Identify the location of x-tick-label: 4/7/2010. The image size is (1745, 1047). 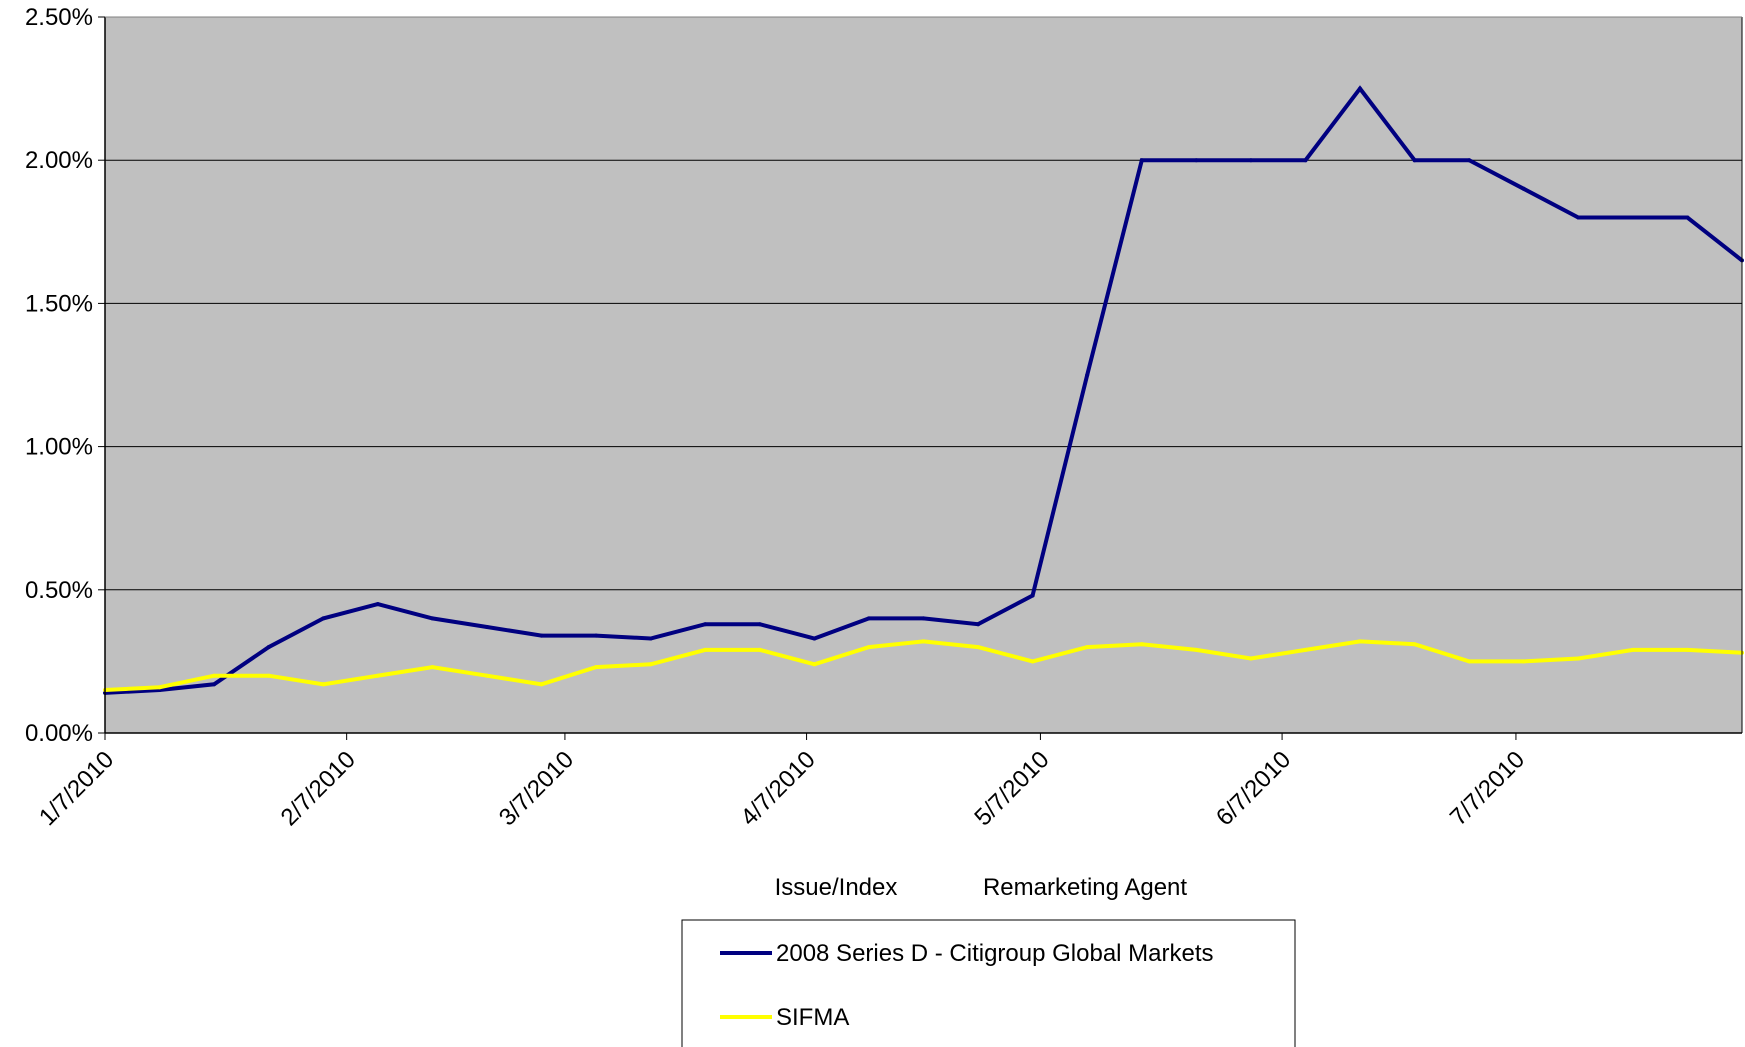
(778, 788).